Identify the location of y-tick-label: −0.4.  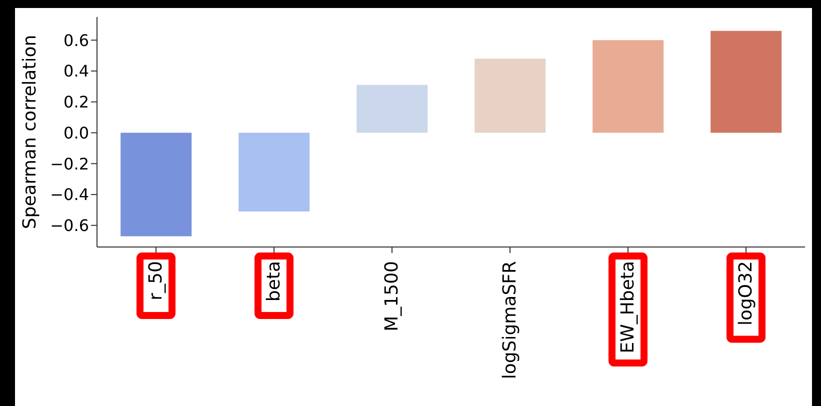
(69, 194).